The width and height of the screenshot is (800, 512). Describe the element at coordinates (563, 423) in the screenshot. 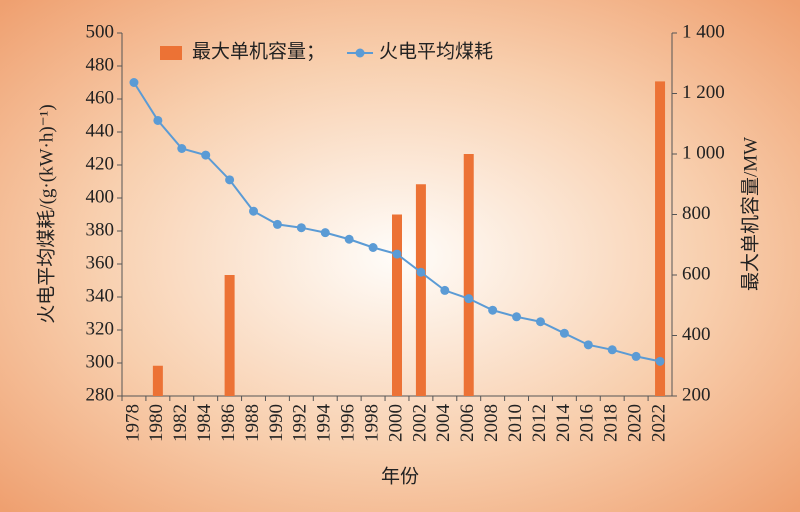

I see `x-tick-label: 2014` at that location.